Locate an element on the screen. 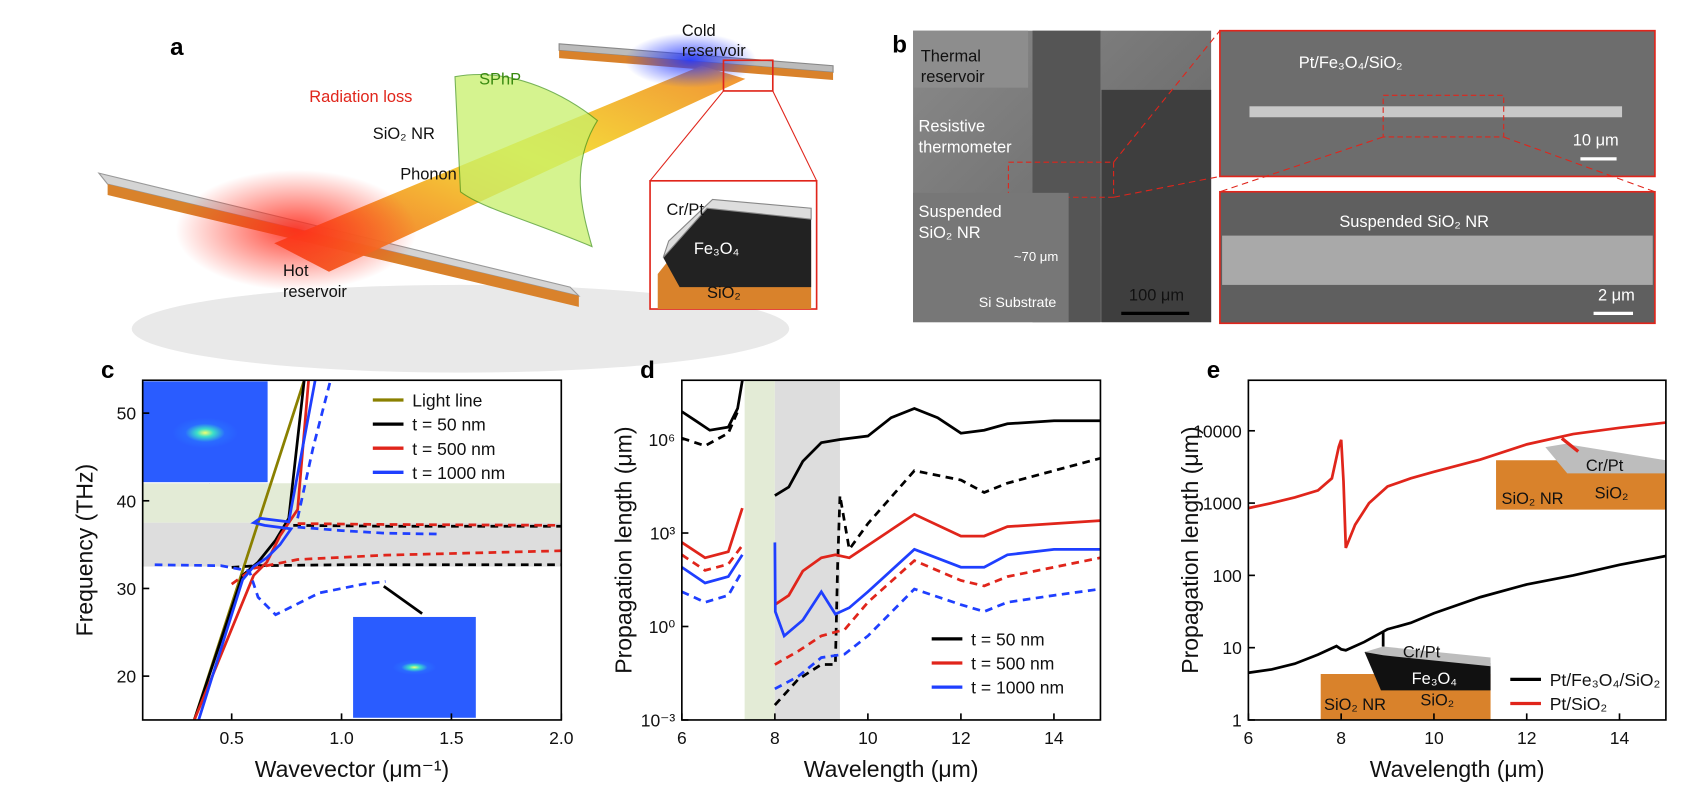 The height and width of the screenshot is (794, 1699). y-tick-label: 20 is located at coordinates (127, 677).